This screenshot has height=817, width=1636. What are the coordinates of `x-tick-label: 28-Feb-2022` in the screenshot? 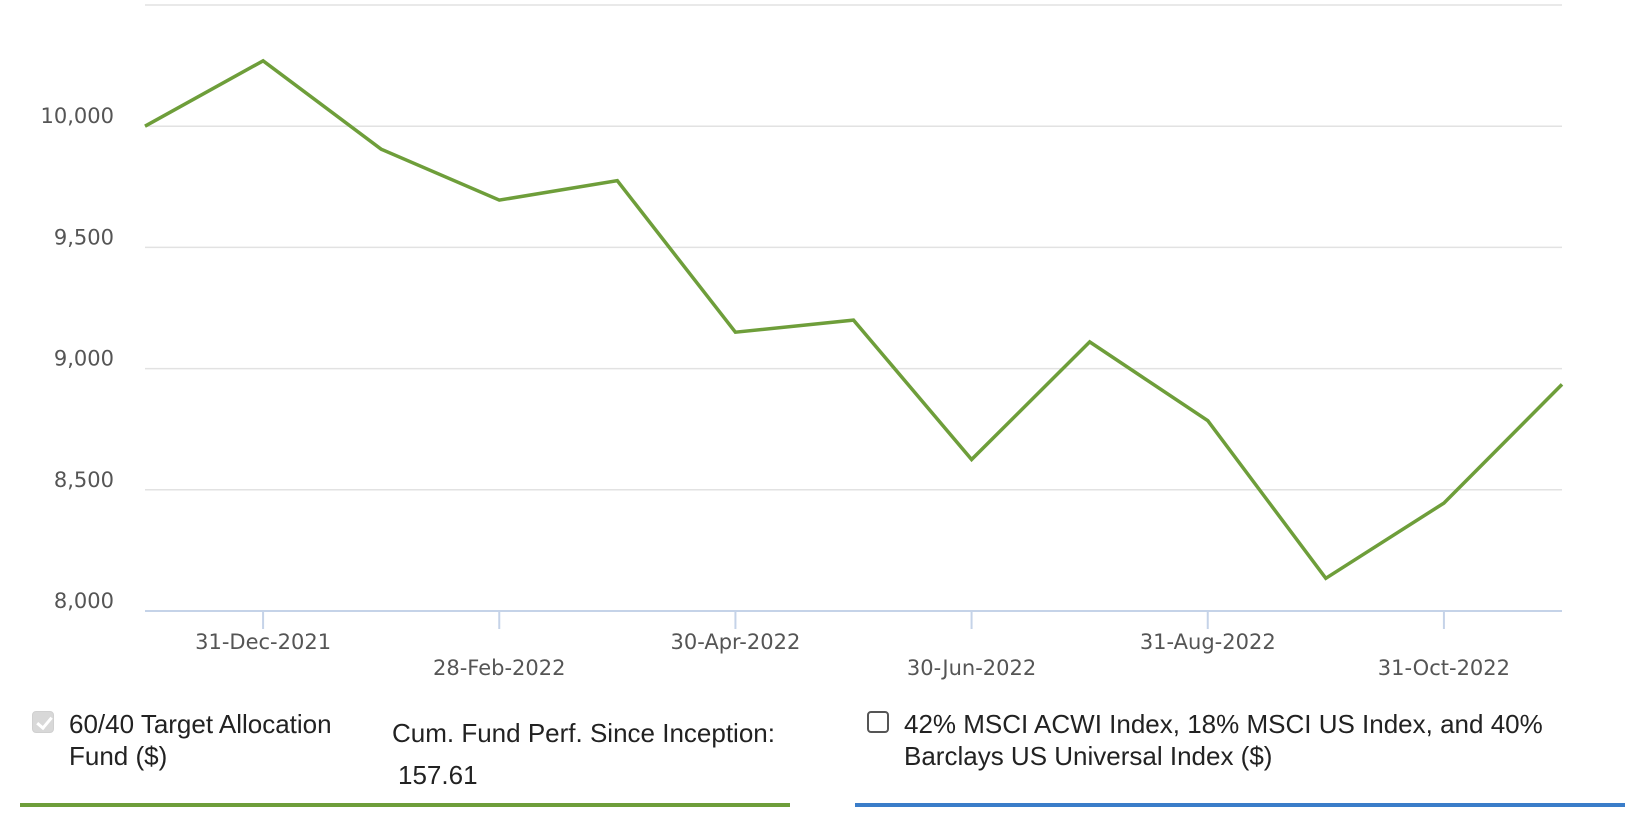 It's located at (499, 668).